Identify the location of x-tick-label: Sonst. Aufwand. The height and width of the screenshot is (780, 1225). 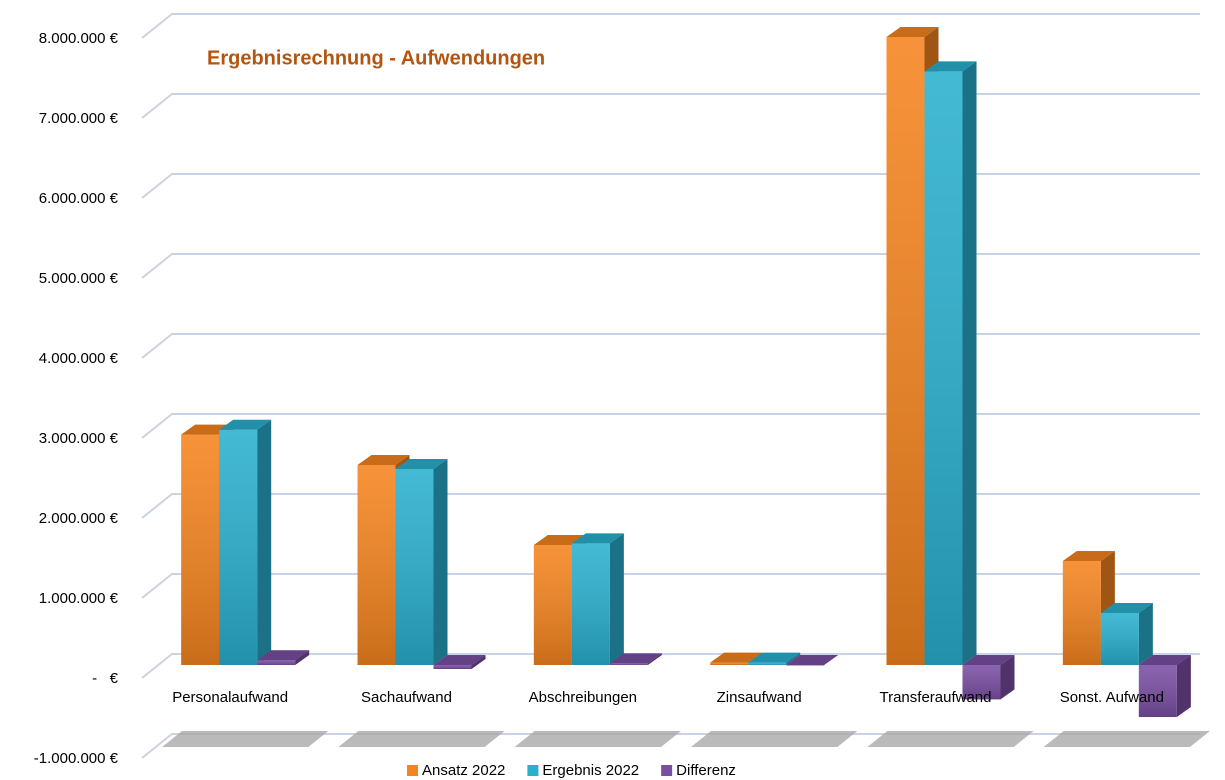
(1112, 697).